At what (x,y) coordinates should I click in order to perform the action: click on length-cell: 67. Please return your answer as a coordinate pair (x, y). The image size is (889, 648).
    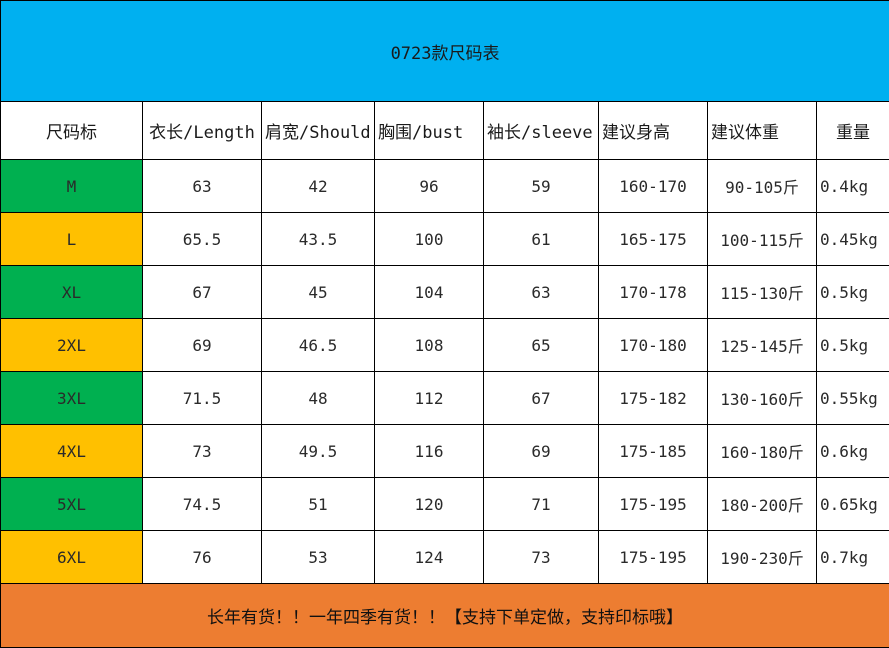
    Looking at the image, I should click on (202, 292).